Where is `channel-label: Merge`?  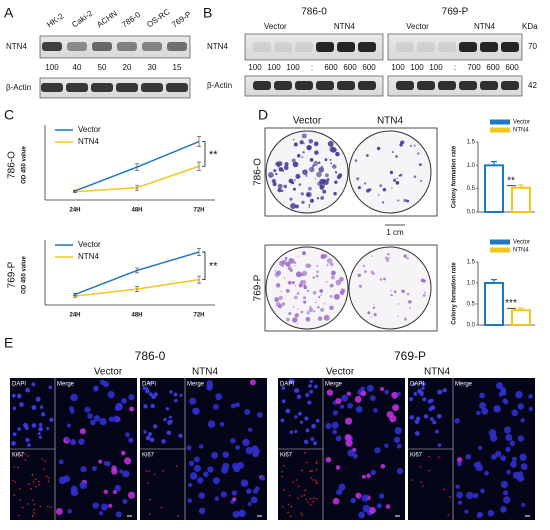 channel-label: Merge is located at coordinates (66, 385).